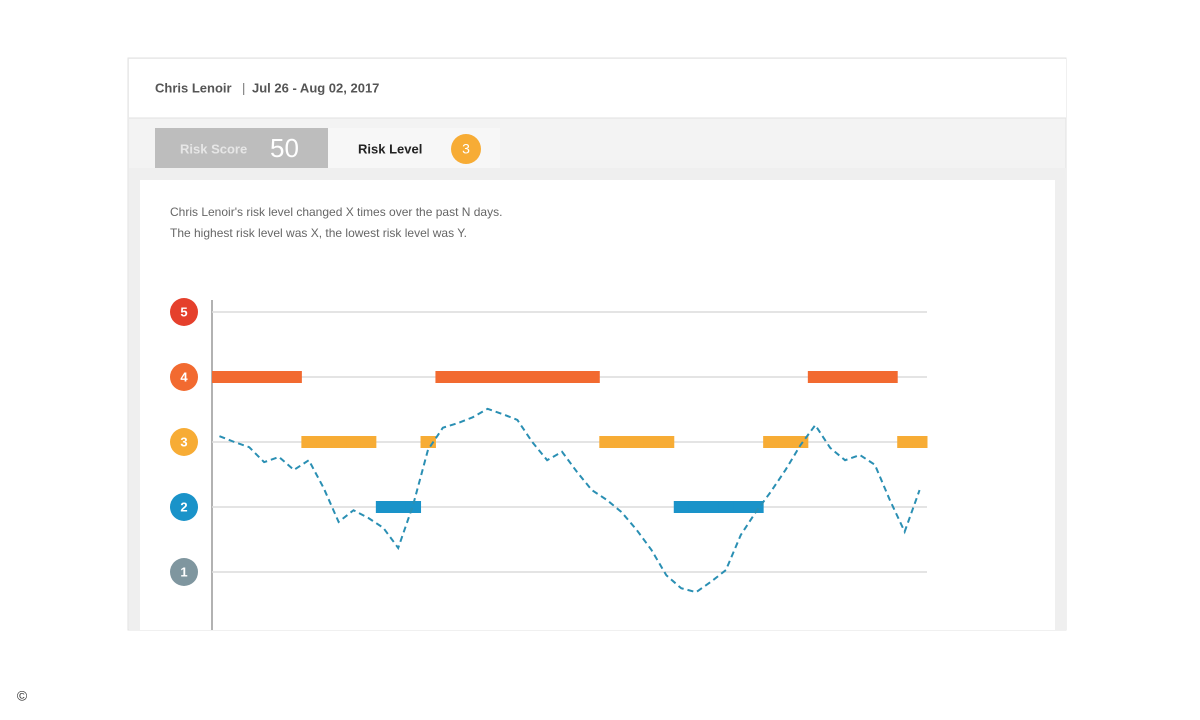 Image resolution: width=1200 pixels, height=720 pixels. Describe the element at coordinates (193, 87) in the screenshot. I see `header-name: Chris Lenoir` at that location.